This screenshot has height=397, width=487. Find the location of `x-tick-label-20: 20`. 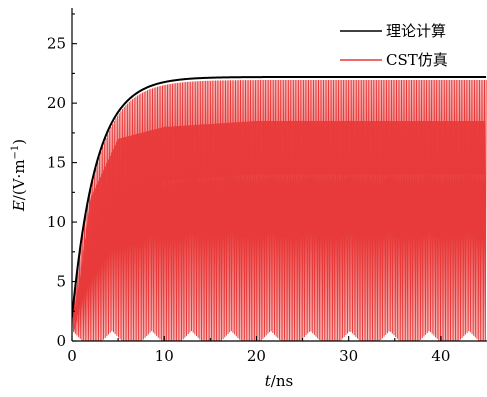

x-tick-label-20: 20 is located at coordinates (256, 356).